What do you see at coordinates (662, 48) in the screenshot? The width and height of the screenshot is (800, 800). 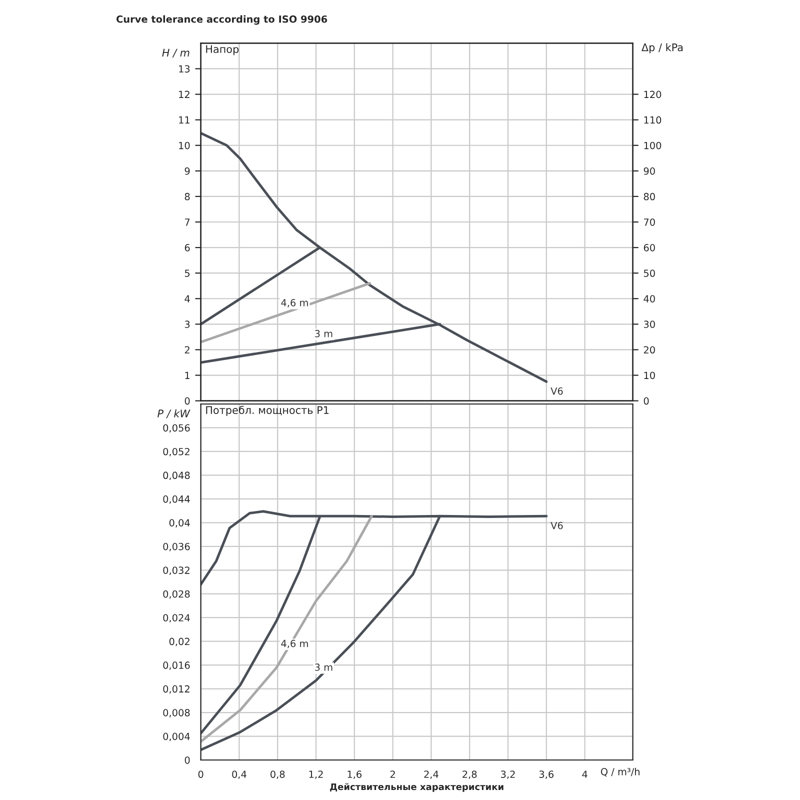 I see `y2-axis-title: Δp / kPa` at bounding box center [662, 48].